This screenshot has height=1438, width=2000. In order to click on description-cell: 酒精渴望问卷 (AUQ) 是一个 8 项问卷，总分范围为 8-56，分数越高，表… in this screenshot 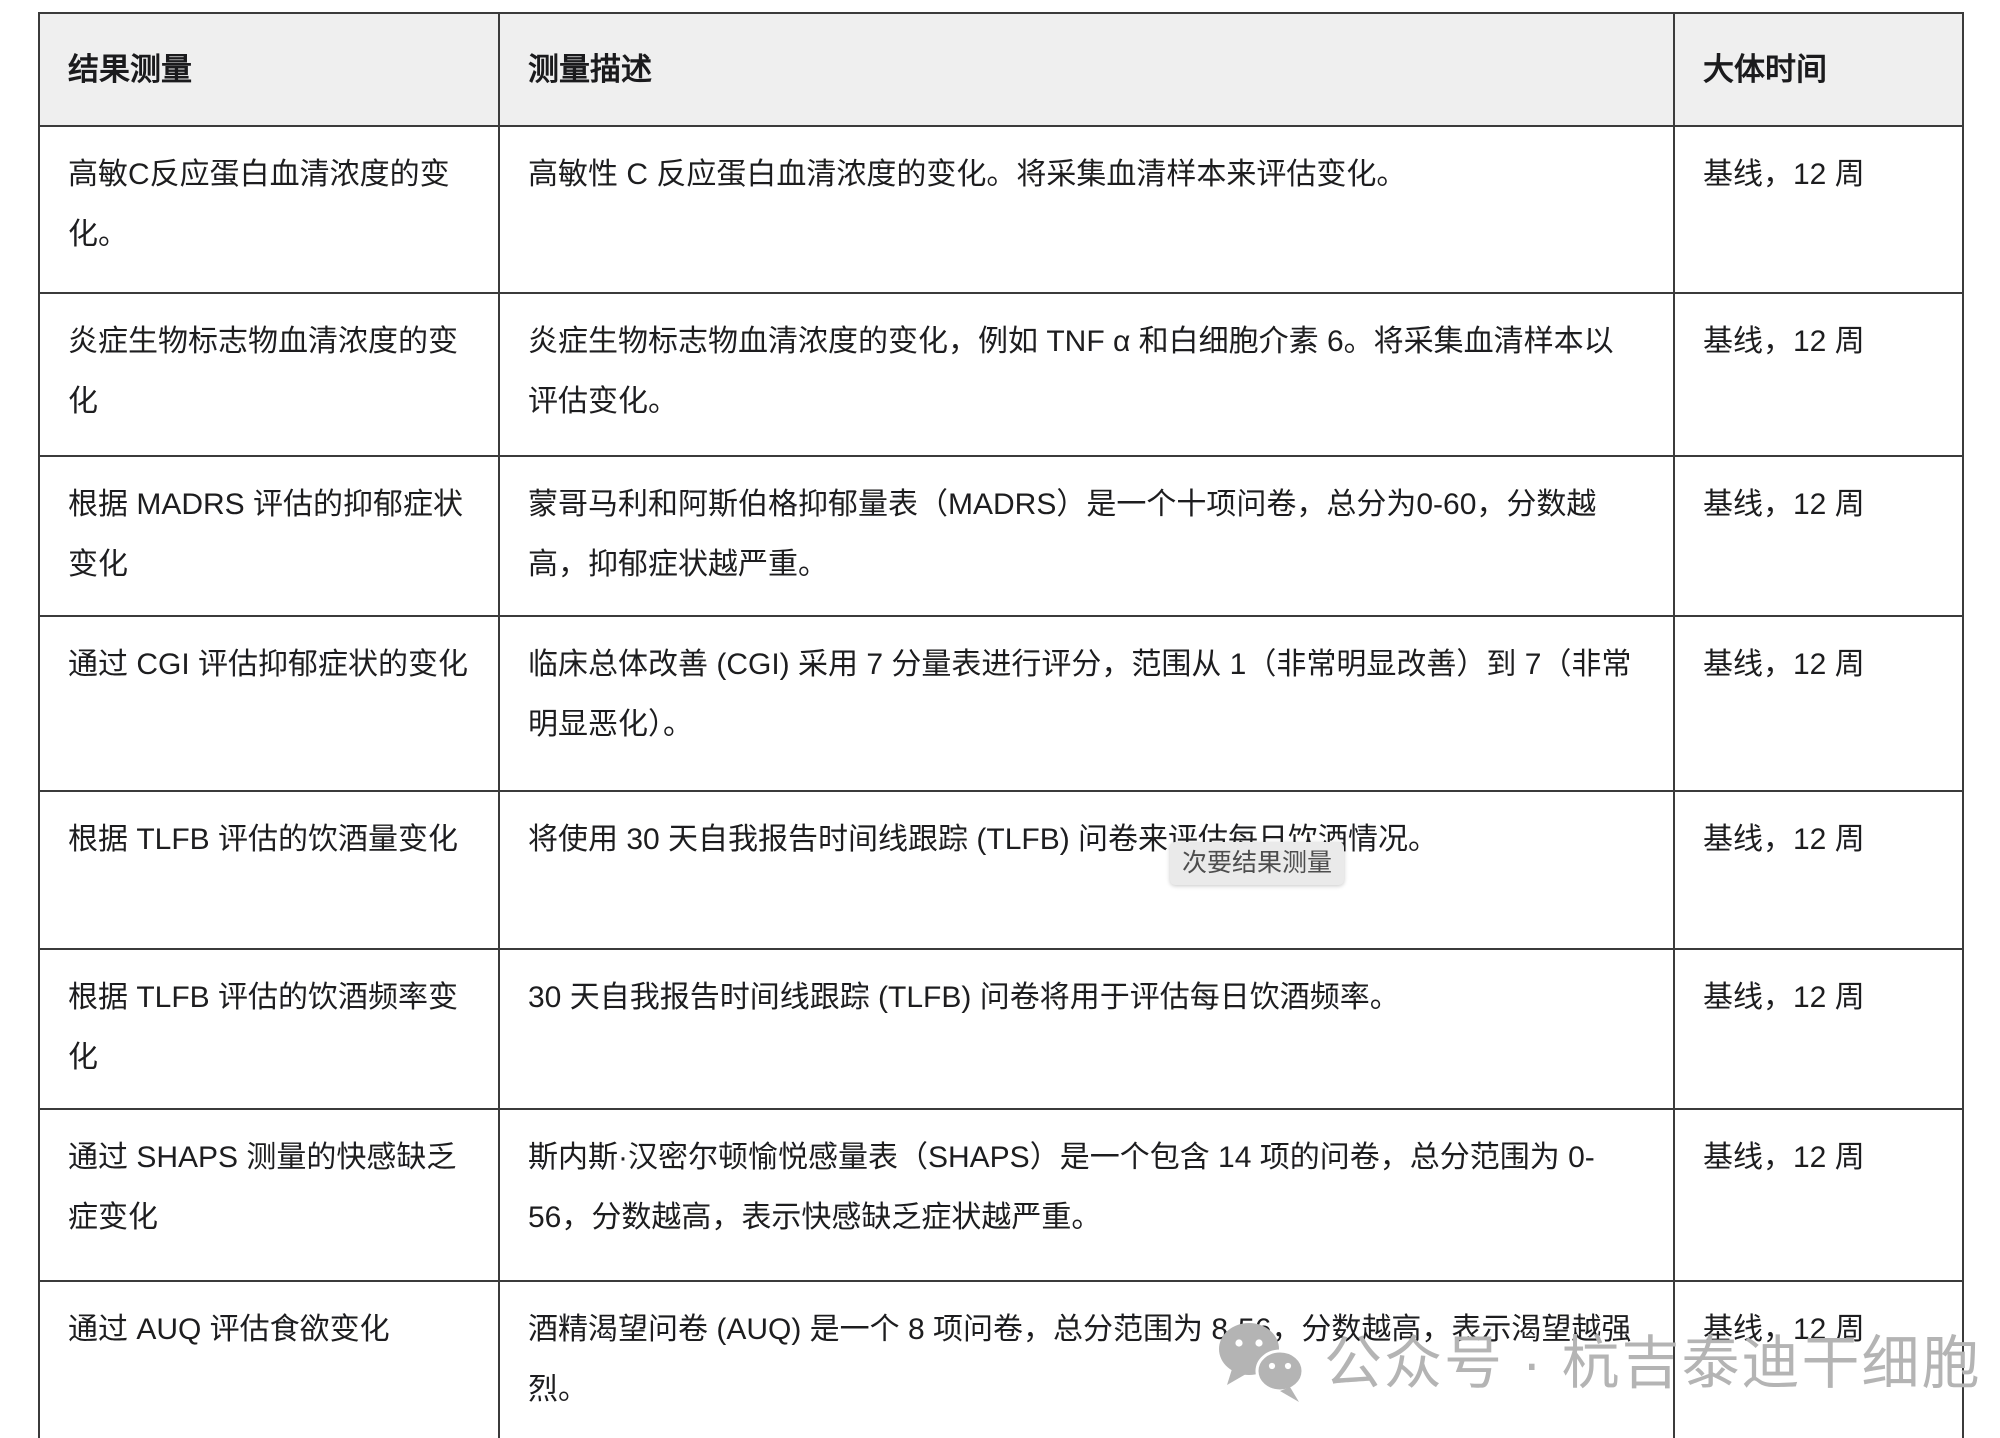, I will do `click(1086, 1359)`.